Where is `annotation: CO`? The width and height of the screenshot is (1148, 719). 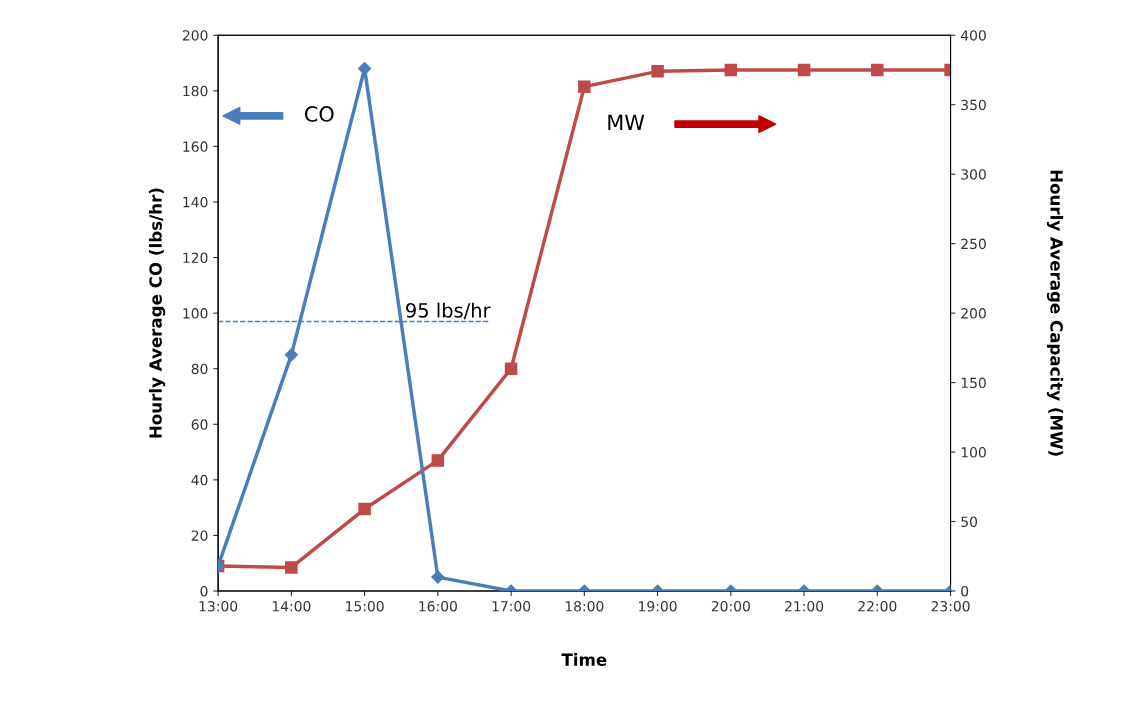 annotation: CO is located at coordinates (319, 114).